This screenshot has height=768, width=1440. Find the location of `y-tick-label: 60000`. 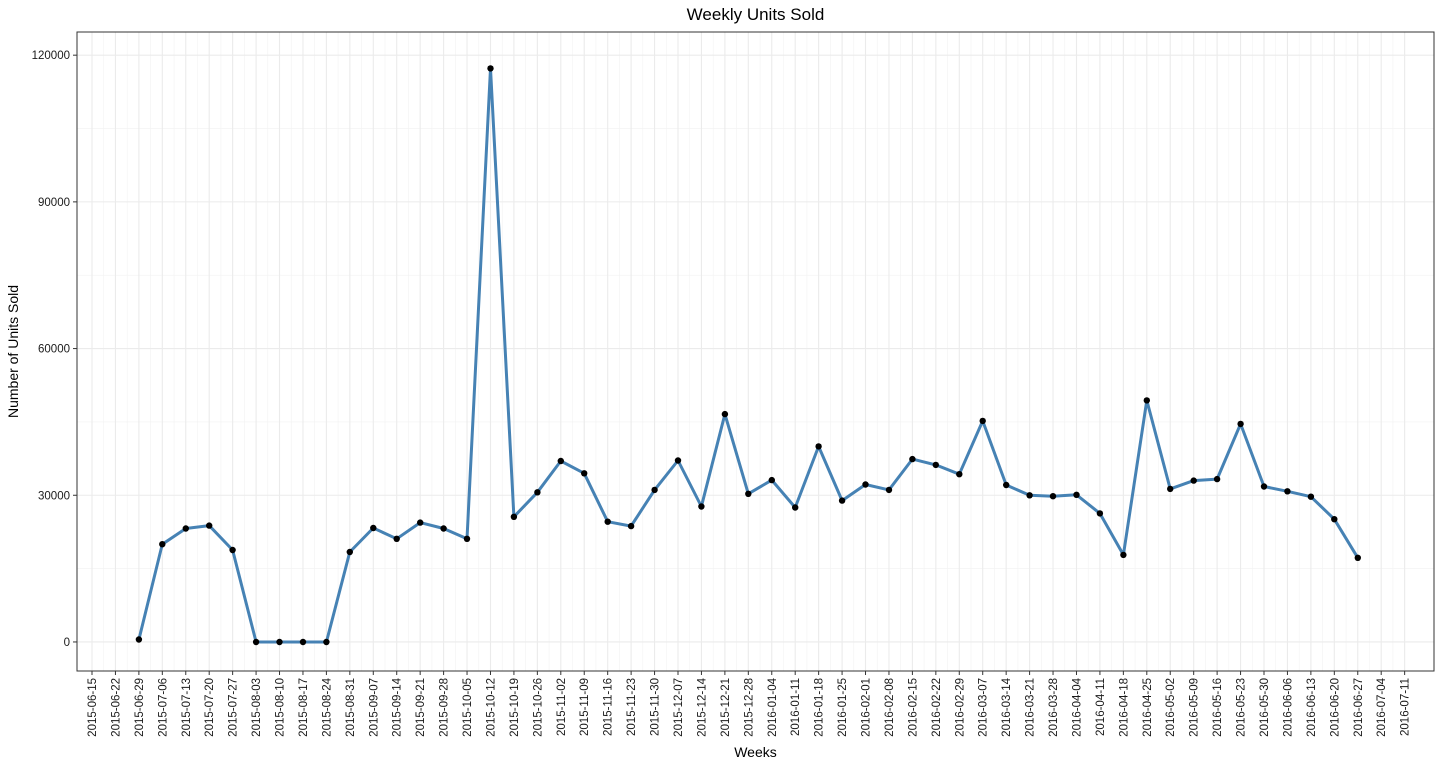

y-tick-label: 60000 is located at coordinates (54, 350).